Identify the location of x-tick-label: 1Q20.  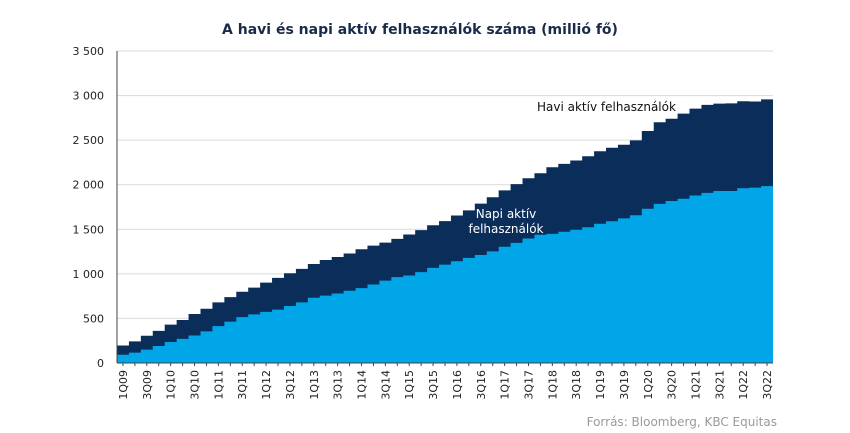
(648, 385).